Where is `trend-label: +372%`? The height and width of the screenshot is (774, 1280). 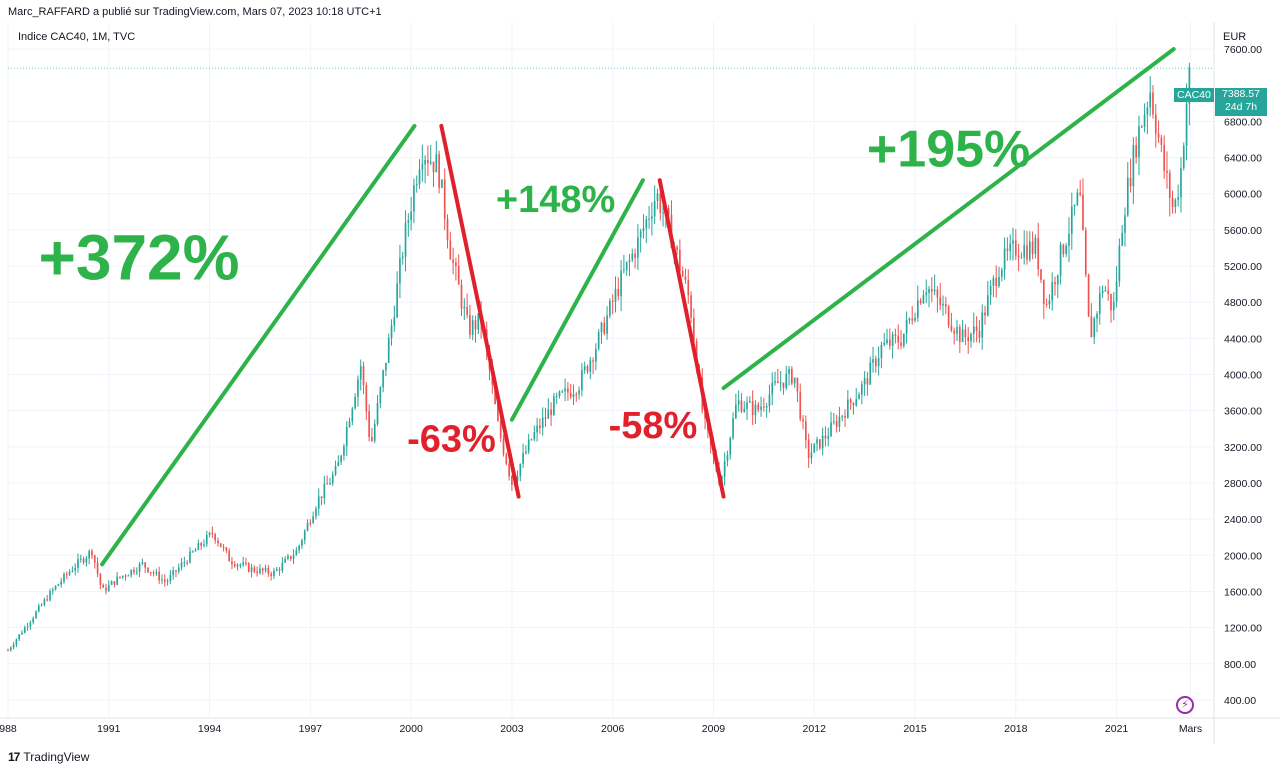
trend-label: +372% is located at coordinates (138, 258).